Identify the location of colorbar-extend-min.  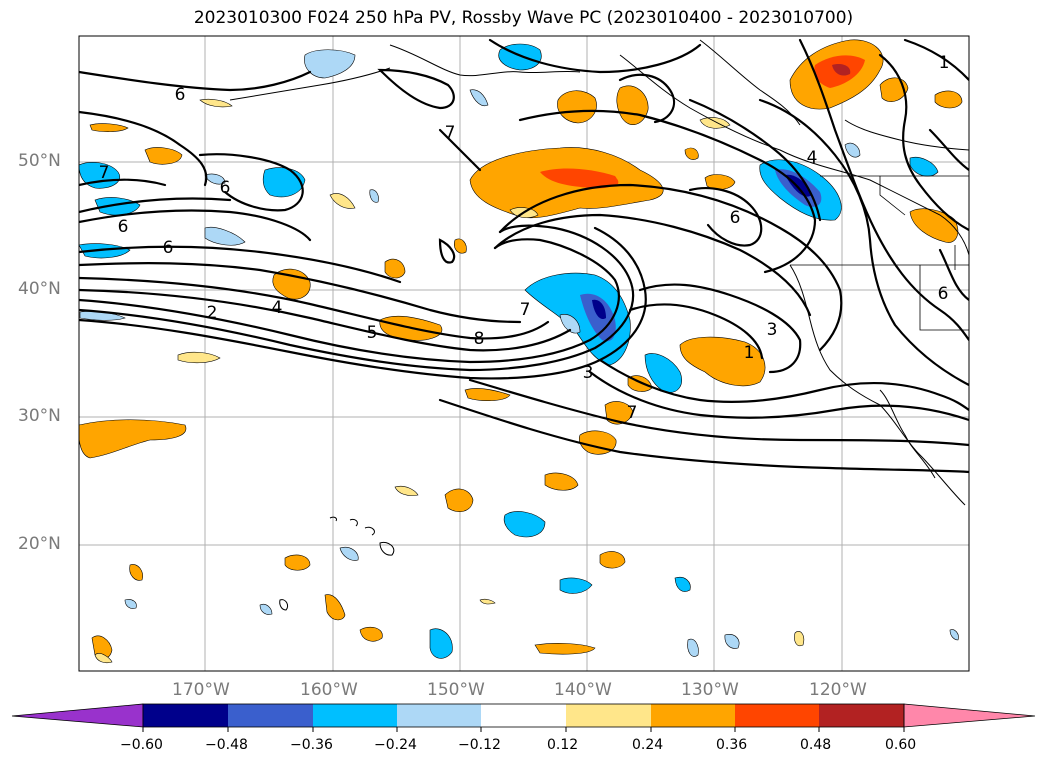
(77, 715).